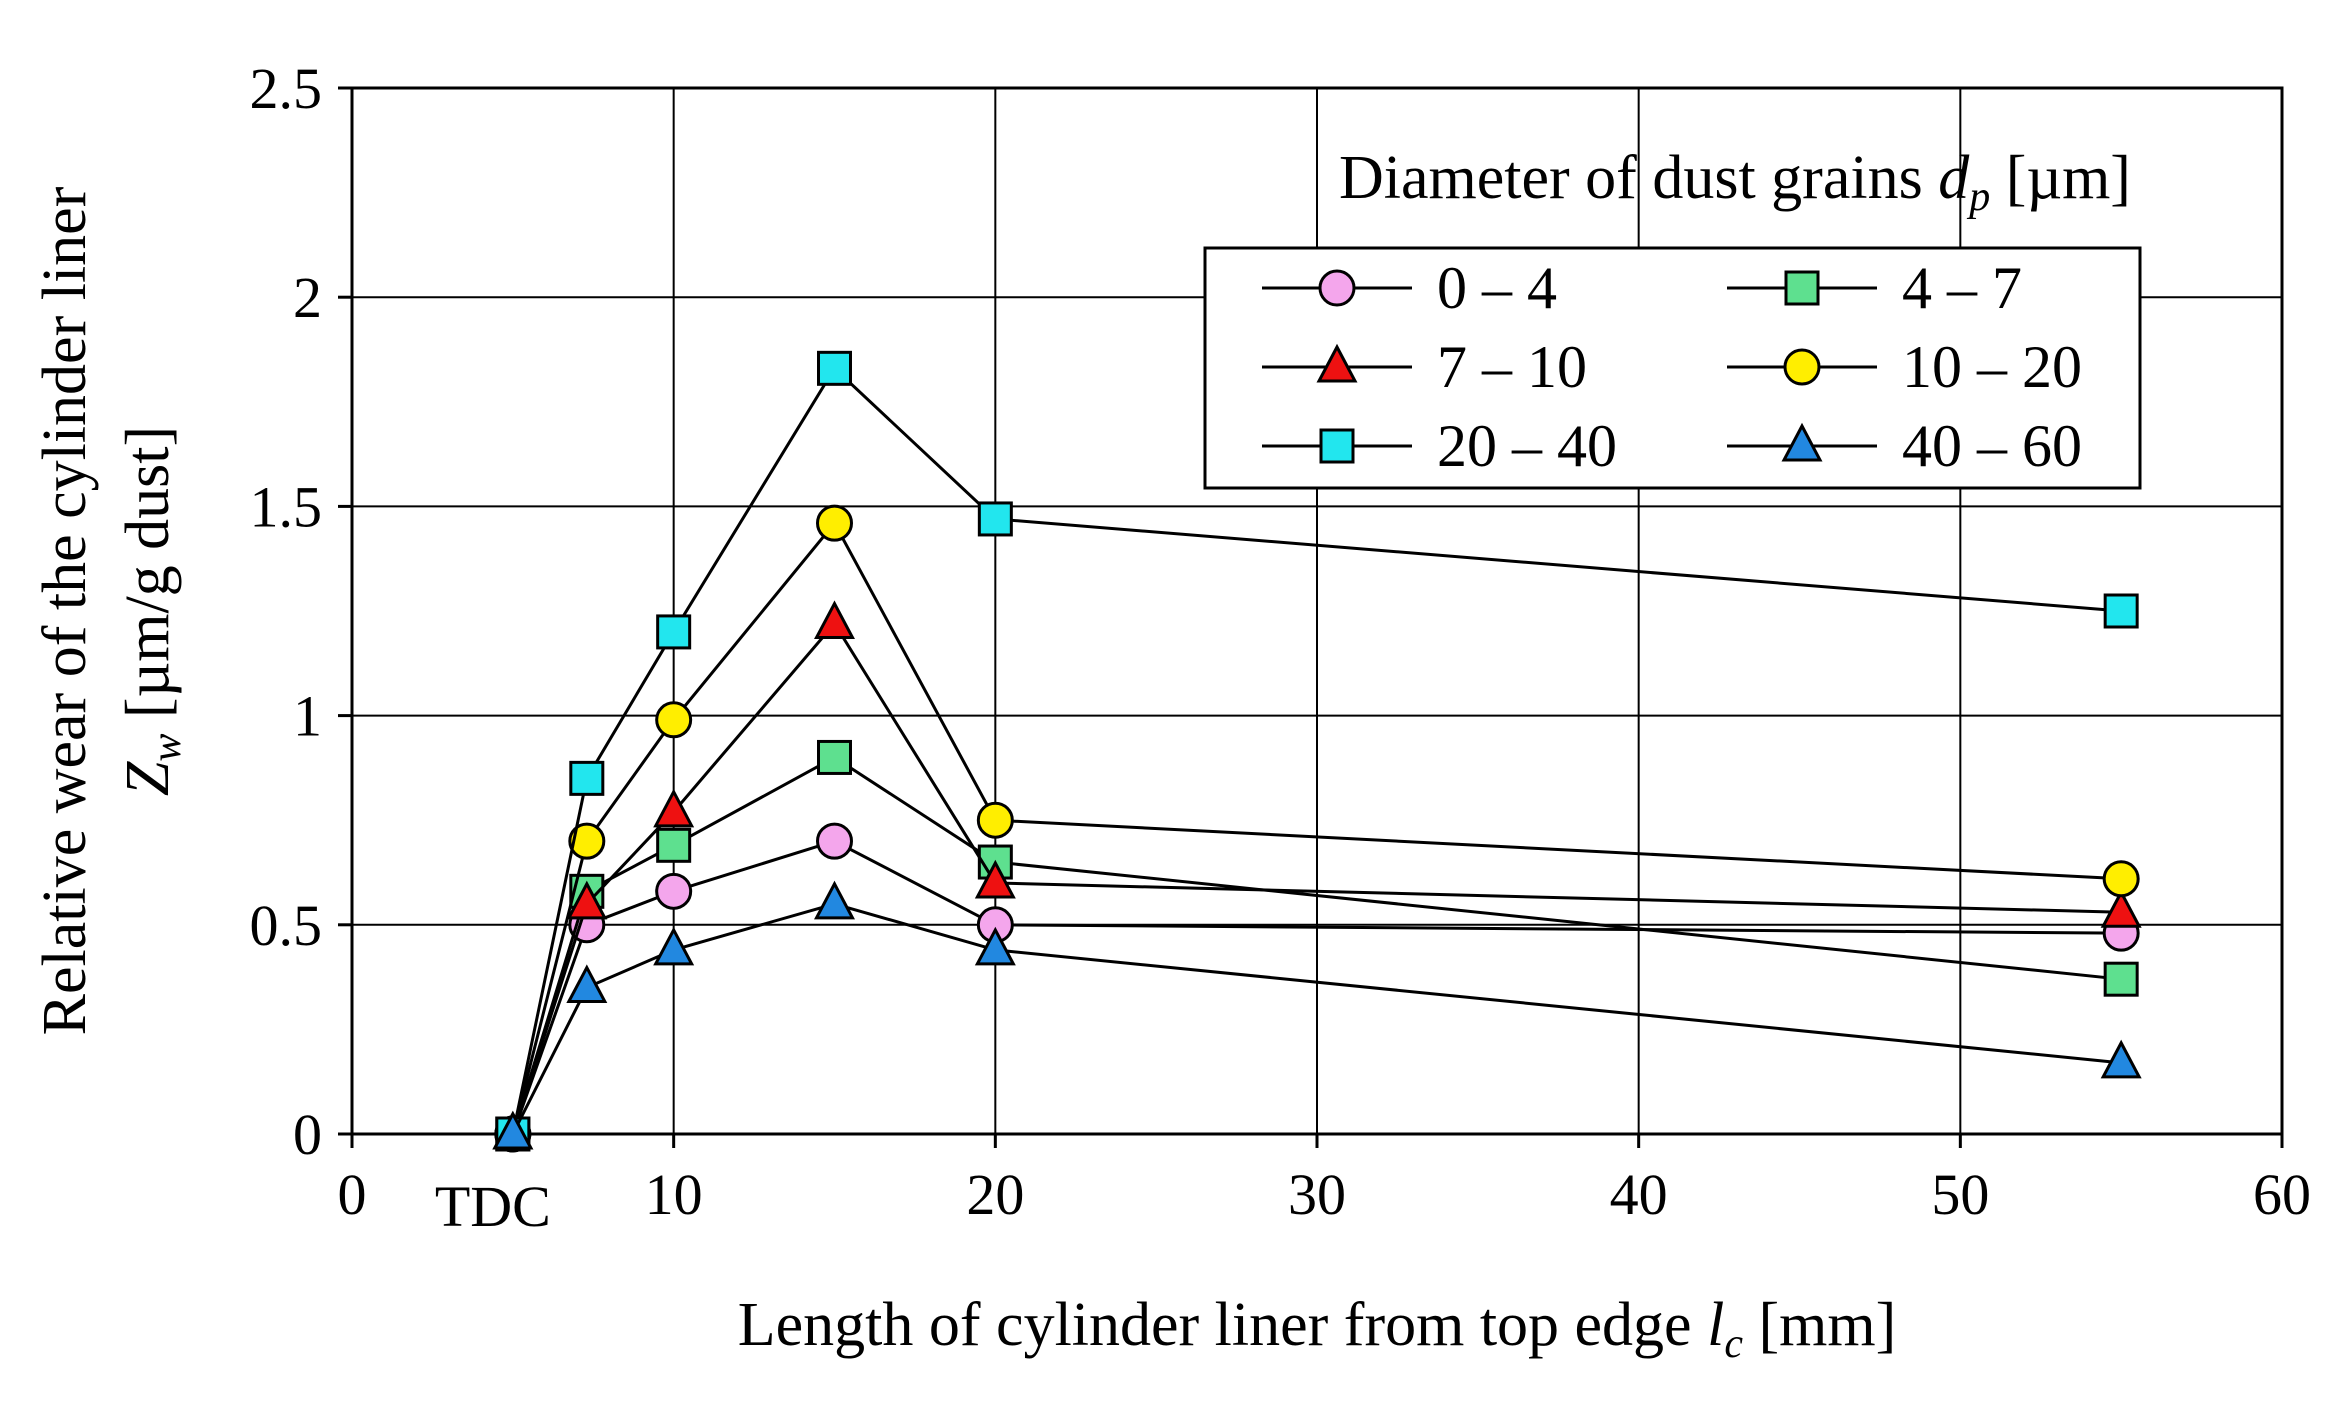 This screenshot has height=1412, width=2327. Describe the element at coordinates (1962, 288) in the screenshot. I see `legend-label: 4 – 7` at that location.